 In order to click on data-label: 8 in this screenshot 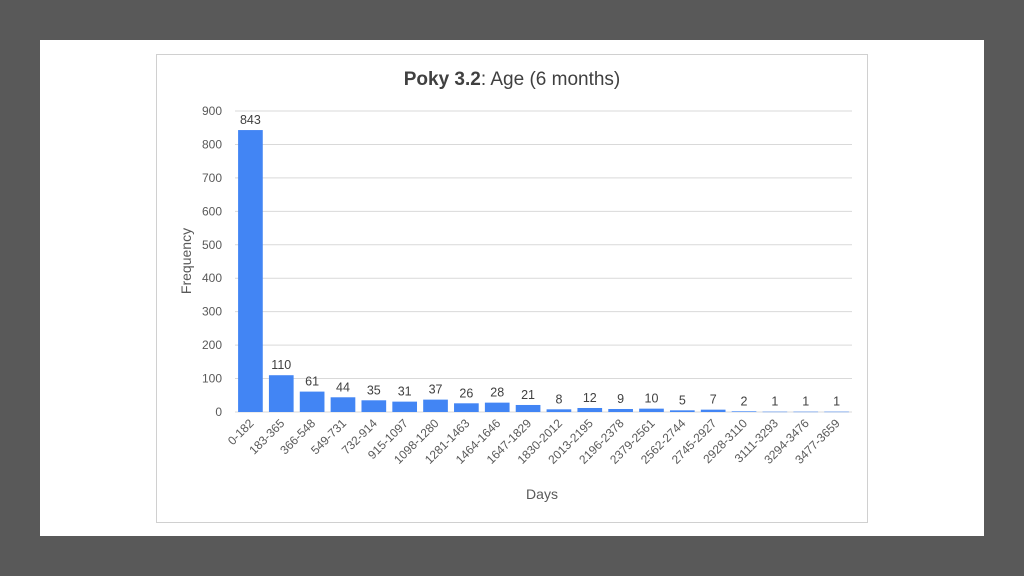, I will do `click(558, 399)`.